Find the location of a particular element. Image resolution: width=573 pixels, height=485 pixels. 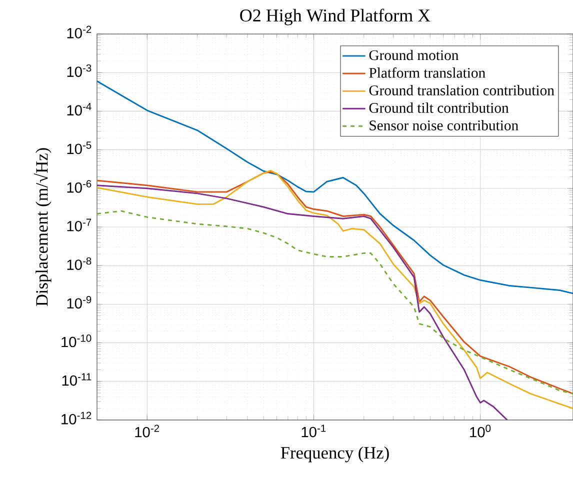

legend-label: Ground tilt contribution is located at coordinates (439, 107).